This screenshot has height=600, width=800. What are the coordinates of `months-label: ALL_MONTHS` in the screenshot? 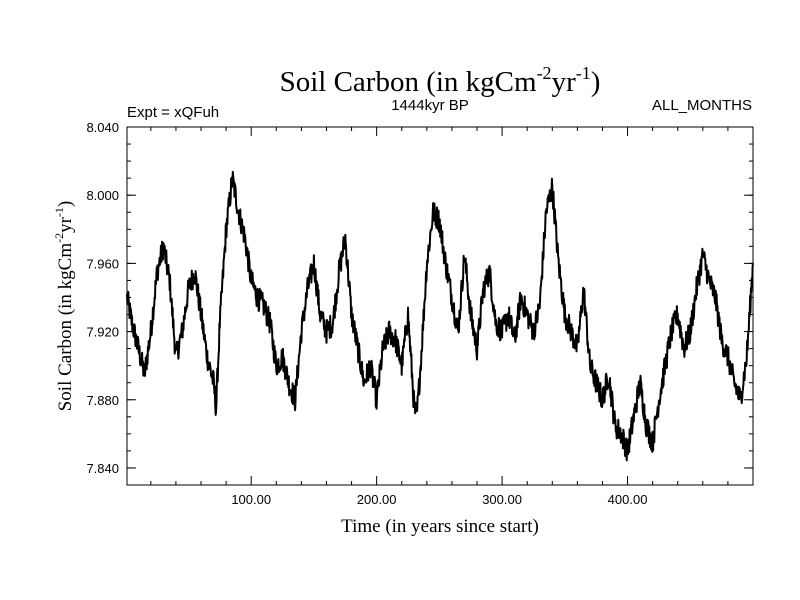 It's located at (702, 105).